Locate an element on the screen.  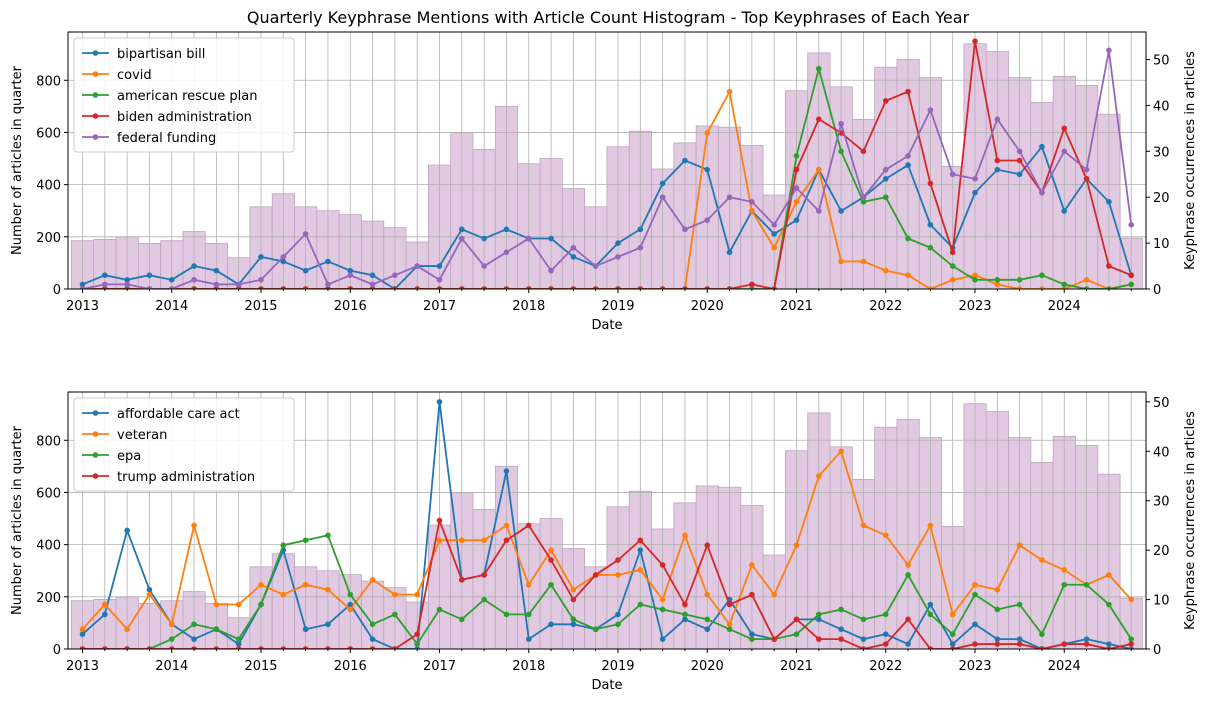
right-tick-label: 20 is located at coordinates (1161, 551).